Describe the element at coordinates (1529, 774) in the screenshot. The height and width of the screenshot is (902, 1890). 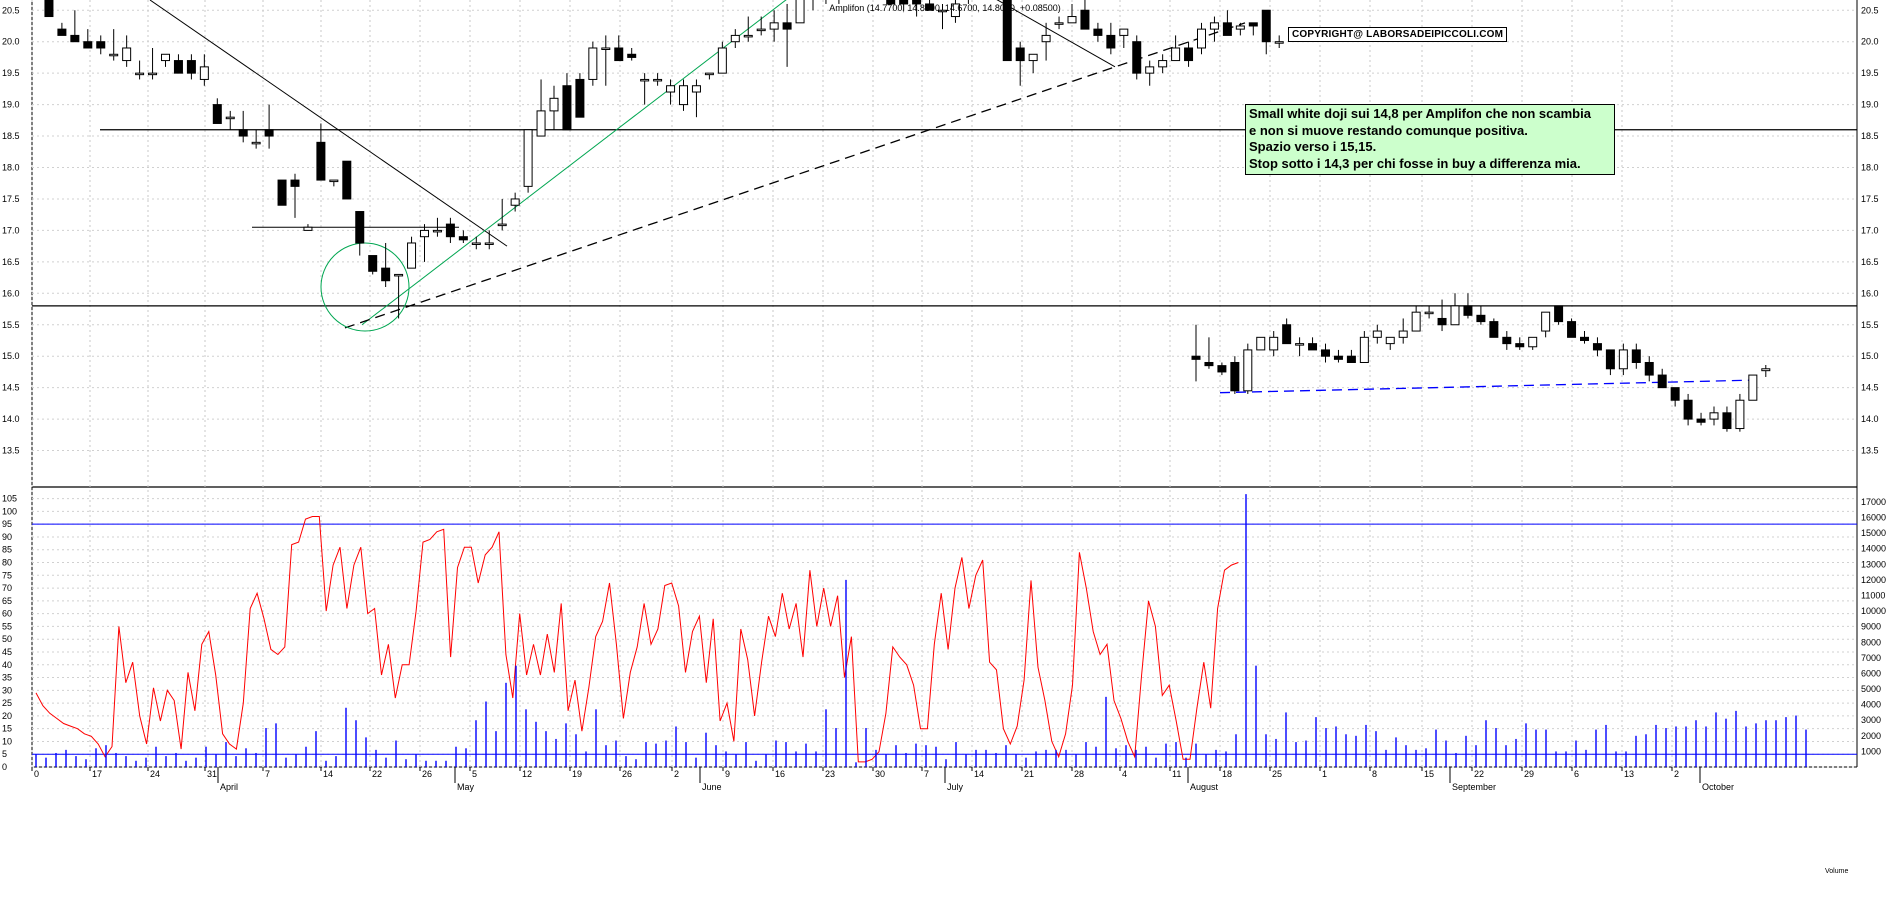
I see `x-day-label: 29` at that location.